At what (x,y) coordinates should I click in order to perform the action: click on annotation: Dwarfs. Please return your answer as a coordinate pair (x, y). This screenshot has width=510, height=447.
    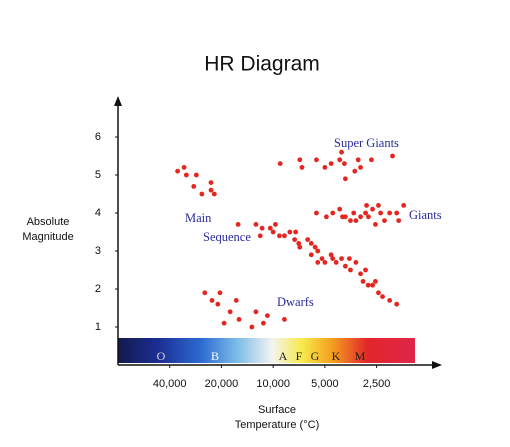
    Looking at the image, I should click on (295, 302).